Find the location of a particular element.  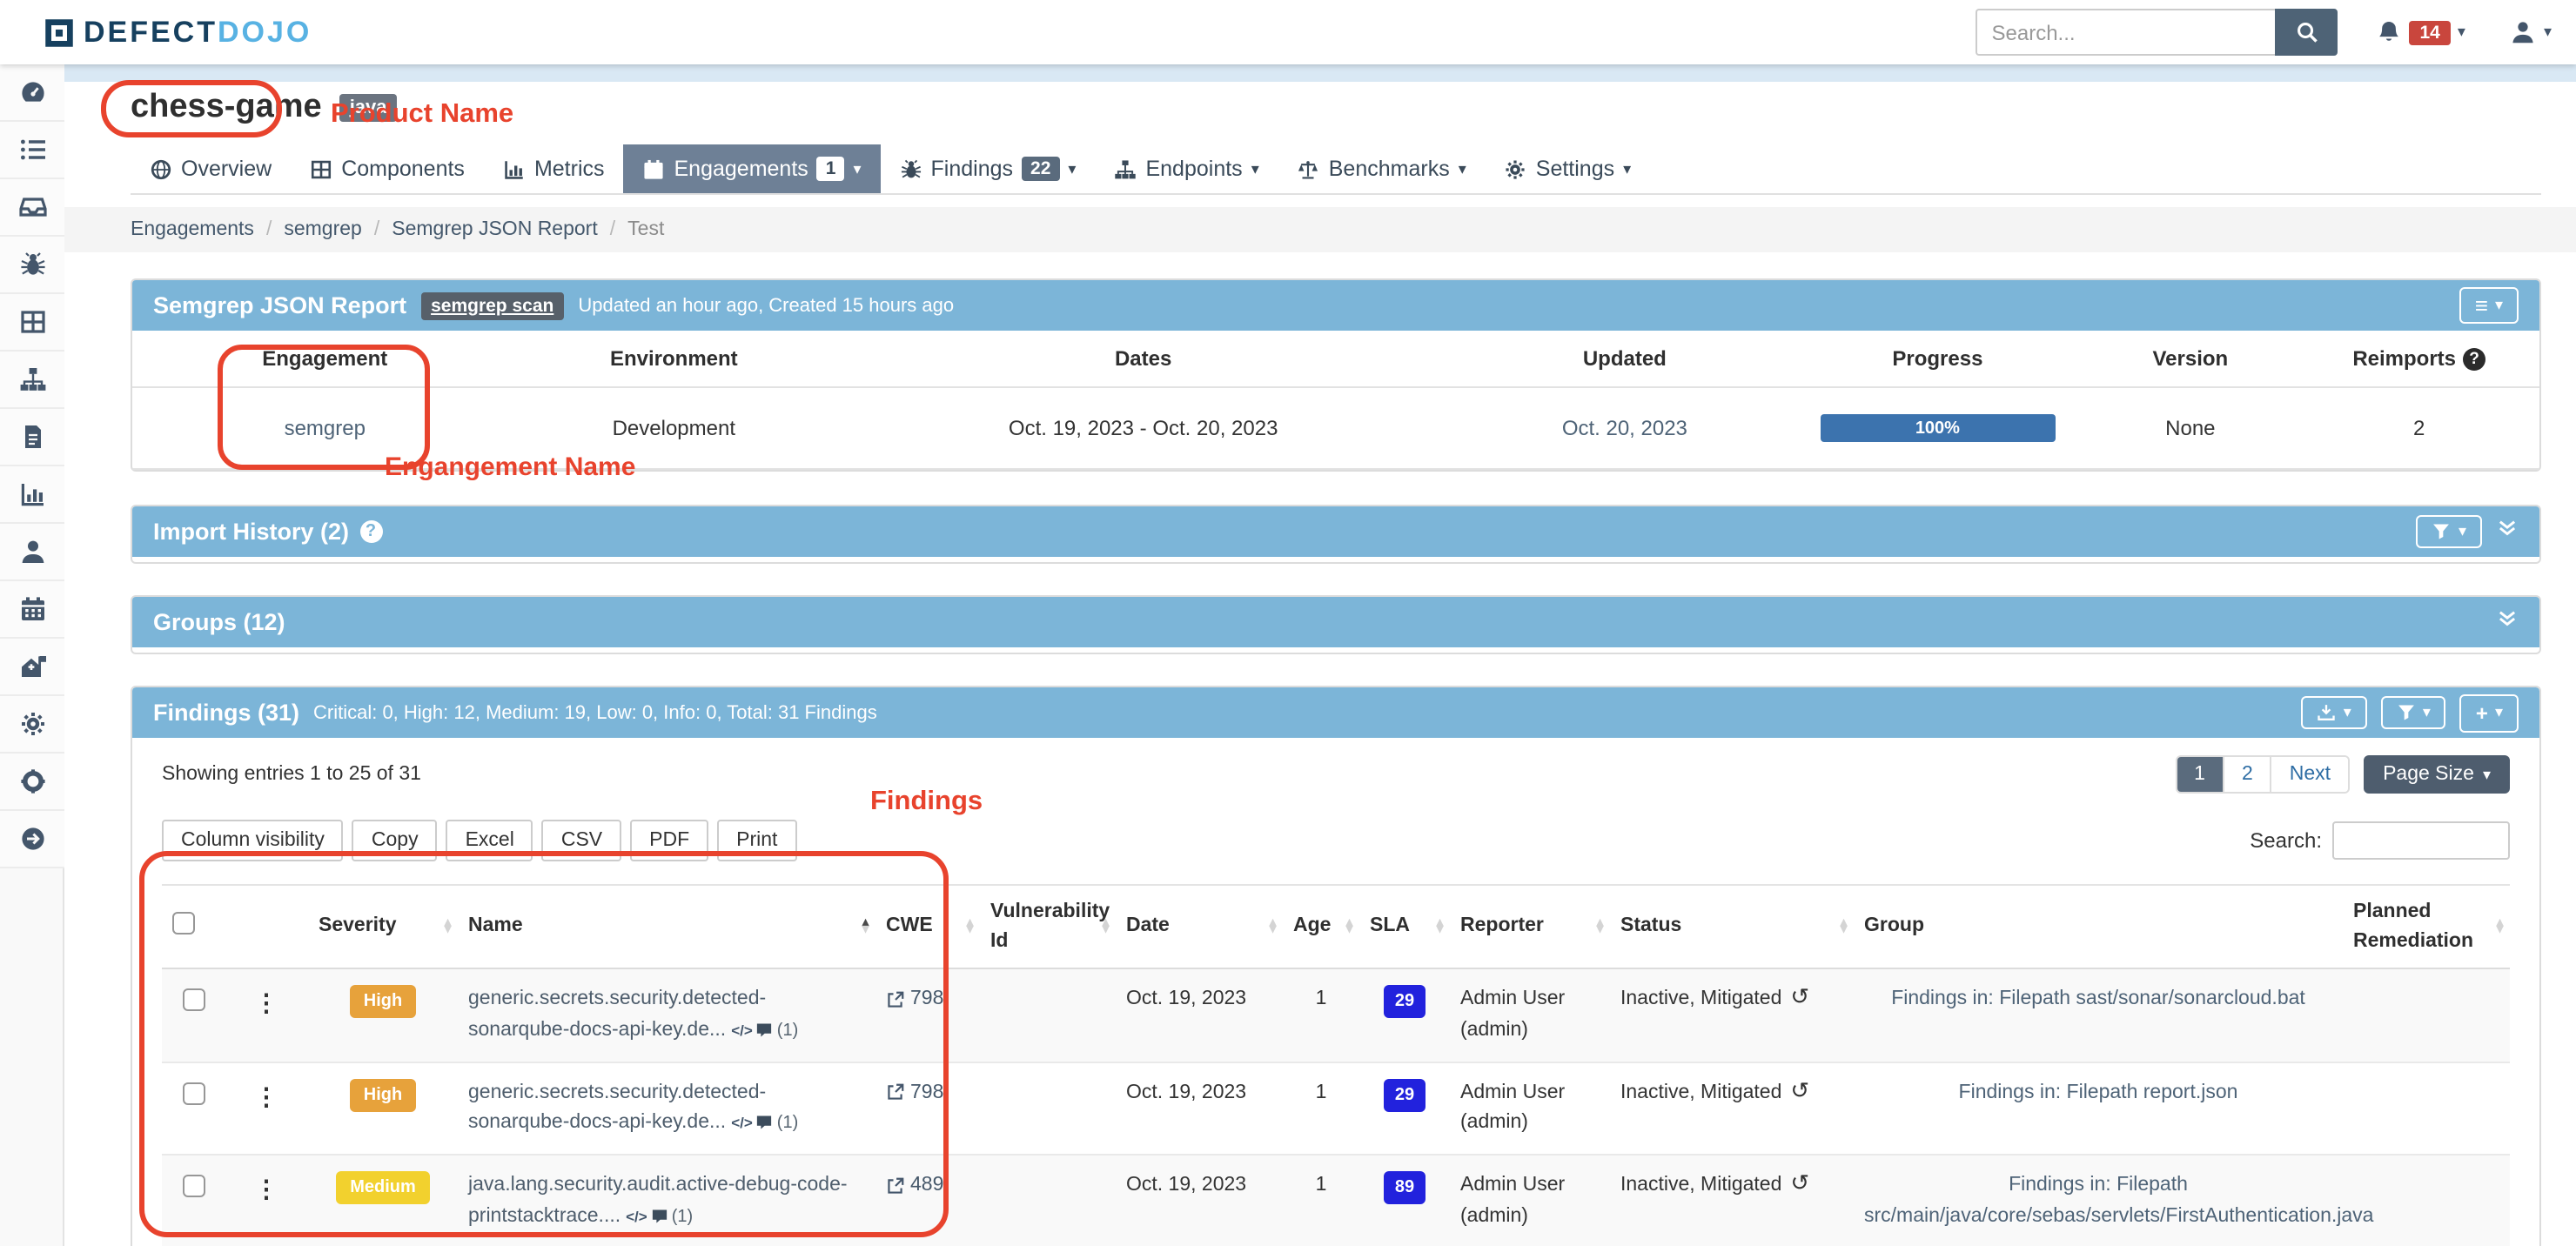

tab-overview: Overview is located at coordinates (211, 169).